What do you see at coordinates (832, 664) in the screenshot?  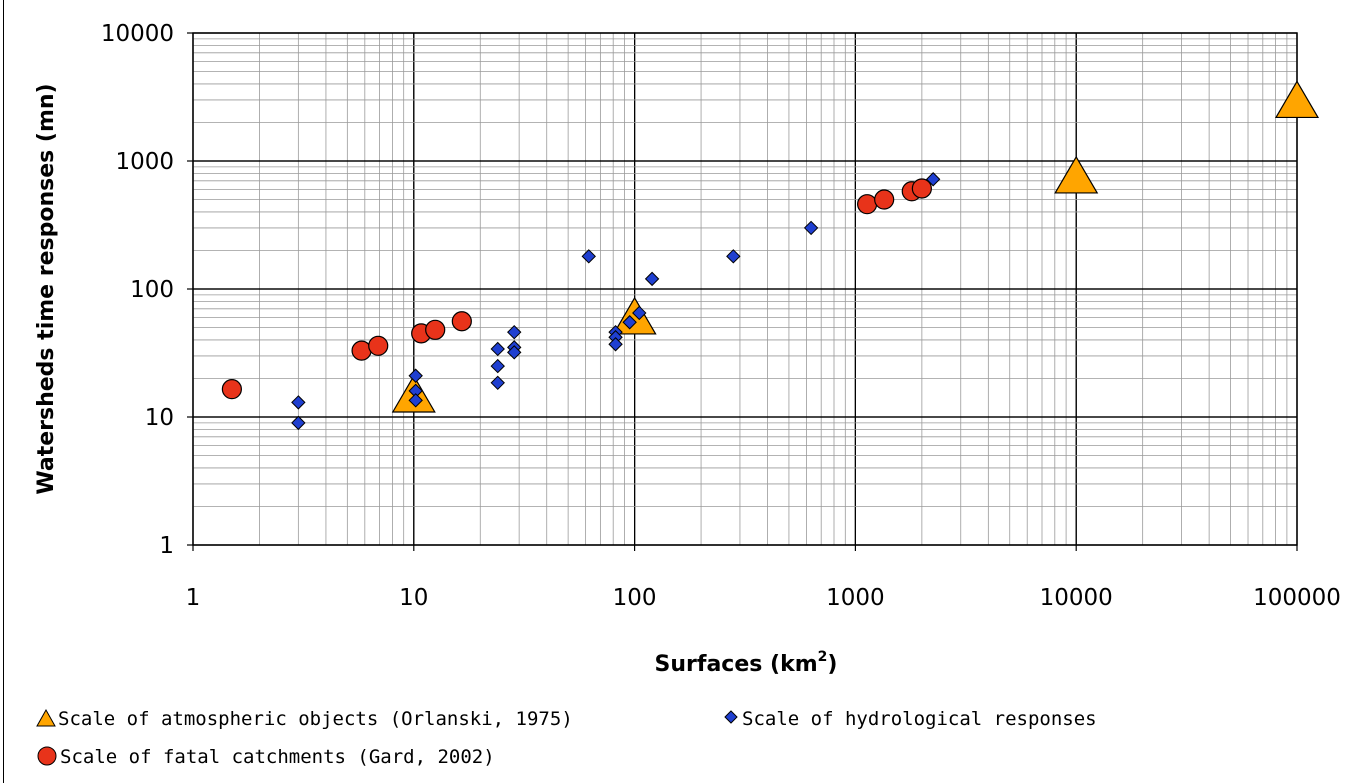 I see `x-axis-title-close: )` at bounding box center [832, 664].